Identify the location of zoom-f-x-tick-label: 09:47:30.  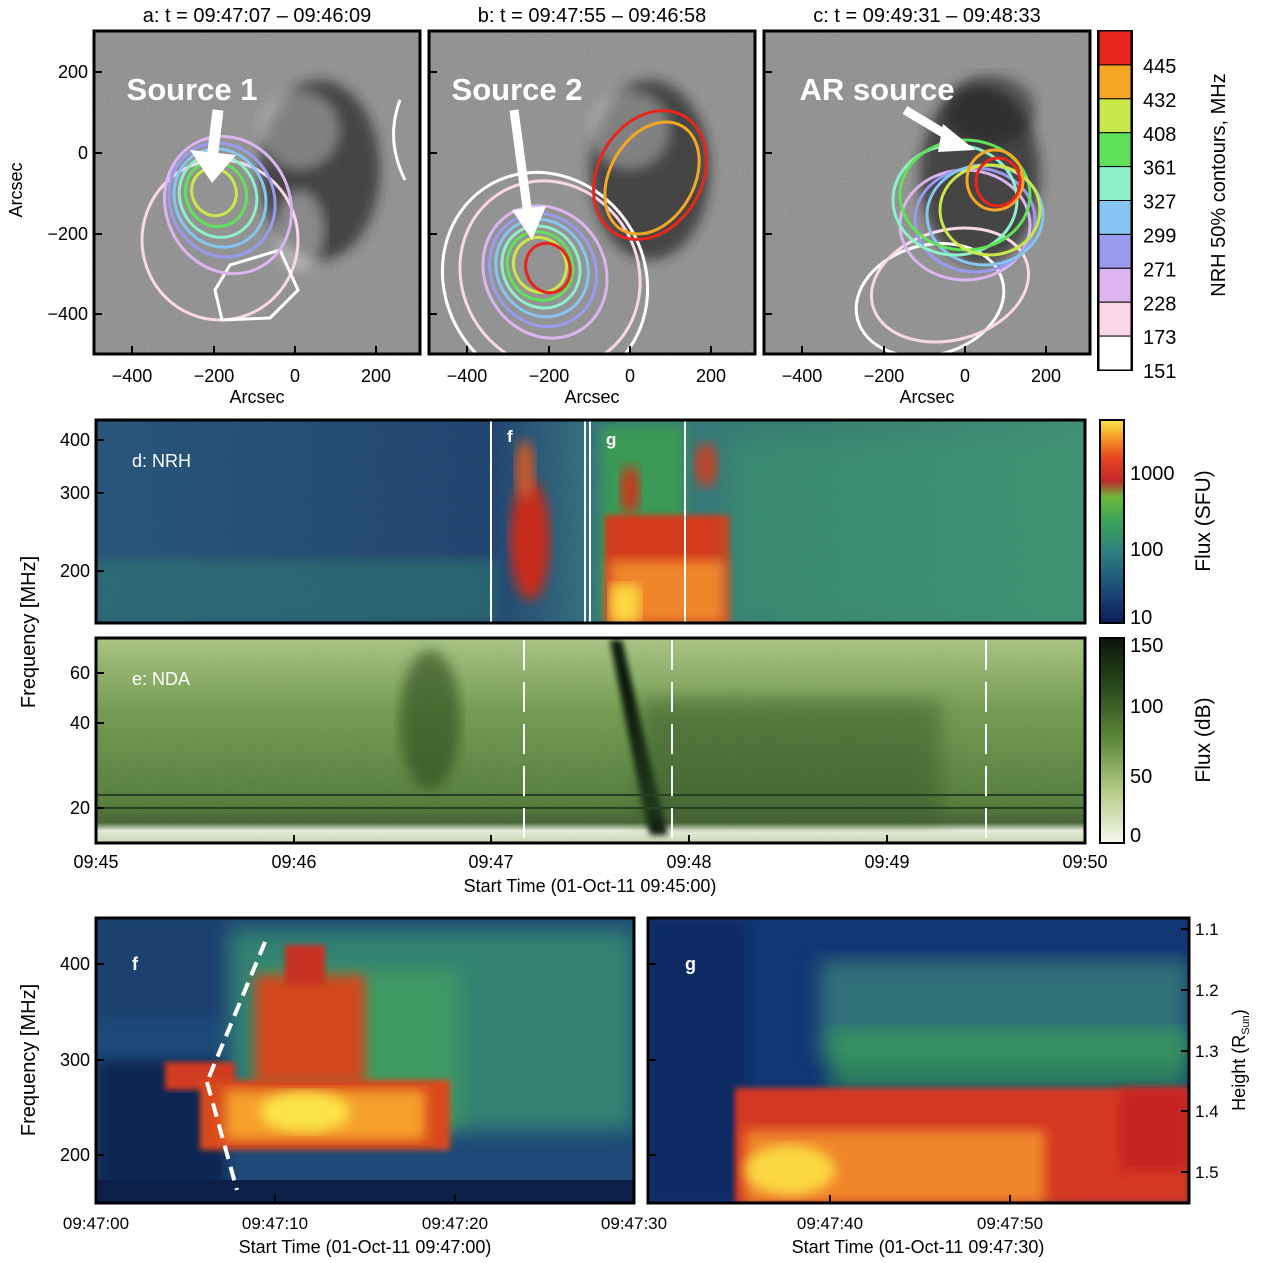
(634, 1223).